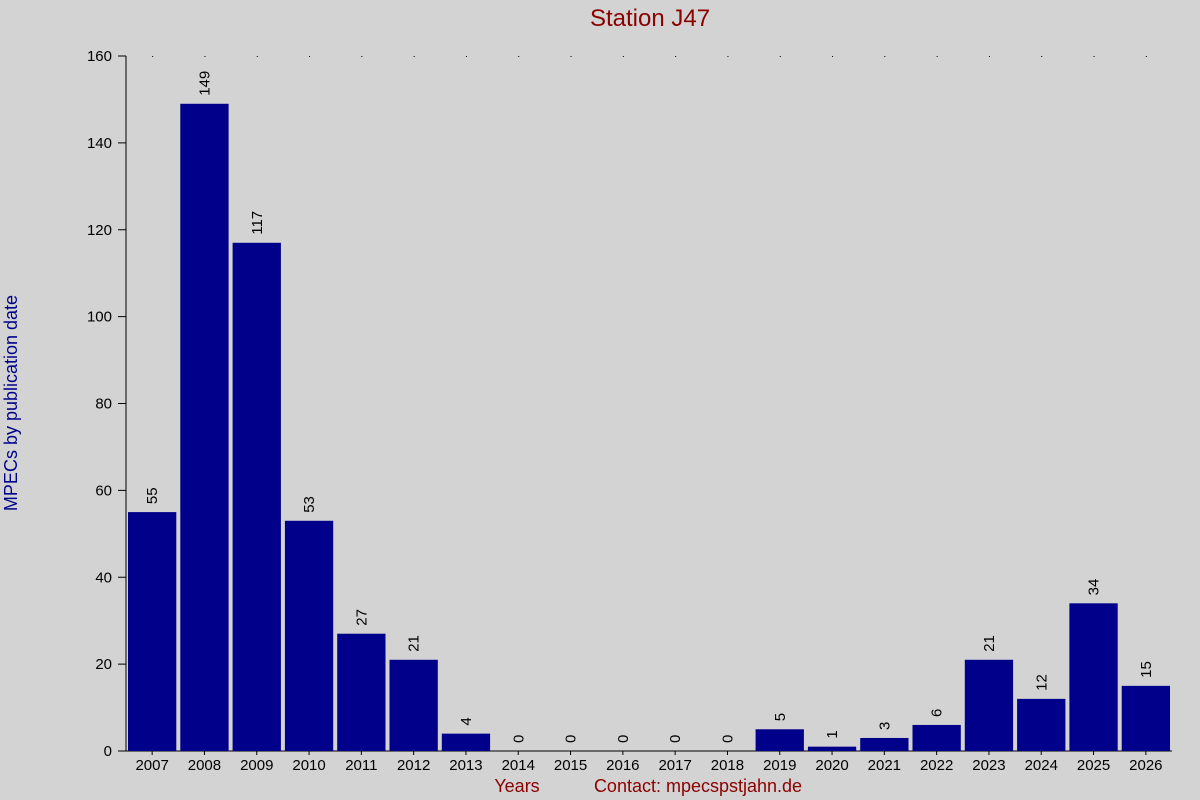 The image size is (1200, 800). I want to click on data-label: 53, so click(309, 504).